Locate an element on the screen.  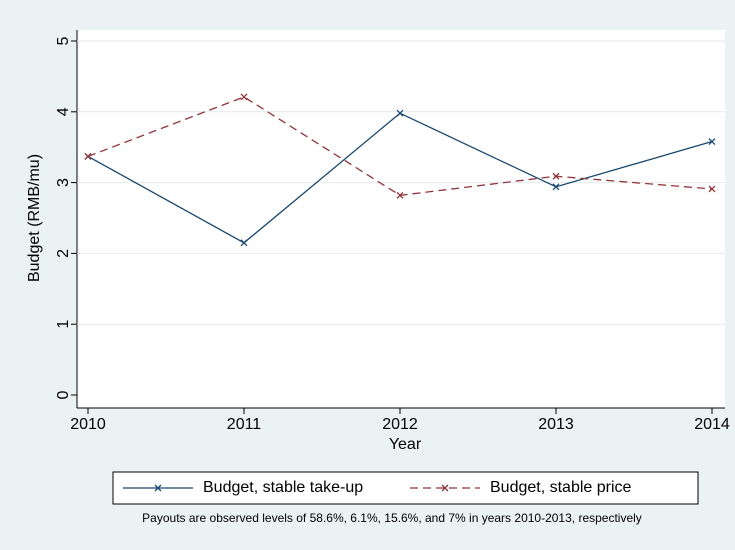
y-tick-label: 0 is located at coordinates (63, 394).